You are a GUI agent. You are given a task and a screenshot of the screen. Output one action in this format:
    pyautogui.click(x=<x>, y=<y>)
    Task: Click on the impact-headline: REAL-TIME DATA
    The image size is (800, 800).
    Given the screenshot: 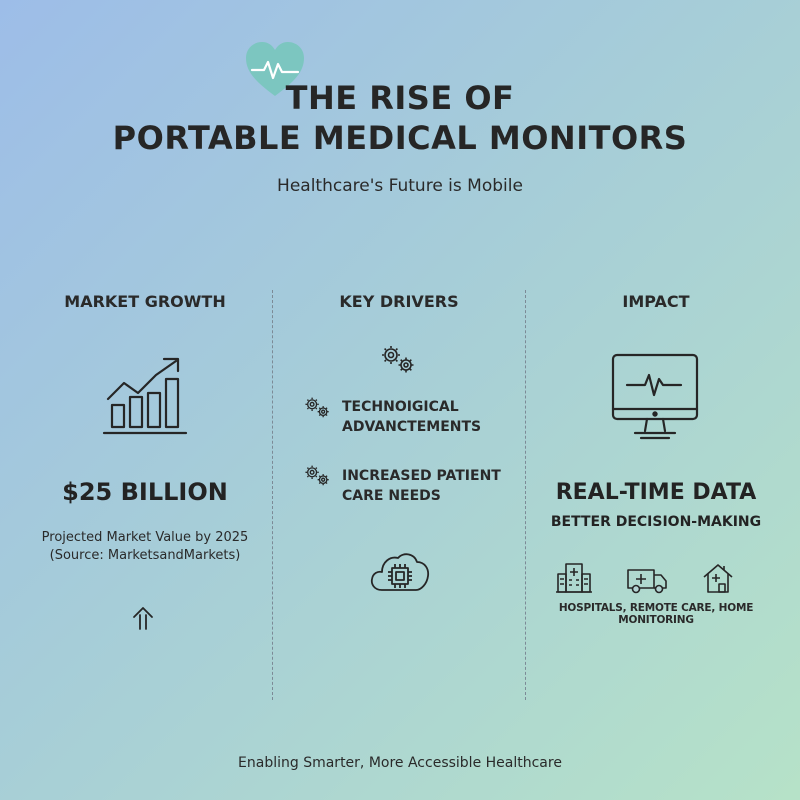 What is the action you would take?
    pyautogui.click(x=656, y=492)
    